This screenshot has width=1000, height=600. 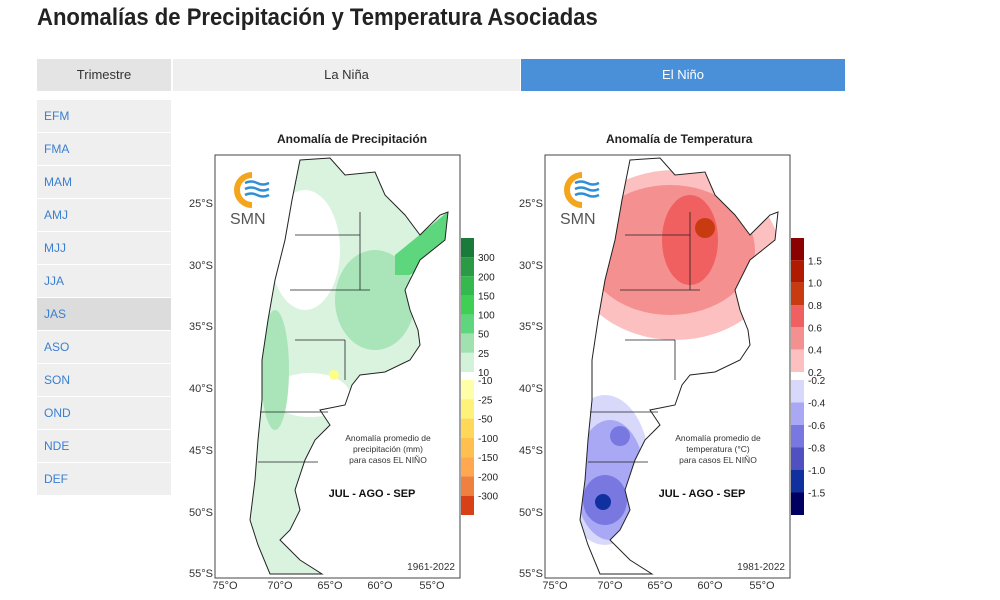 What do you see at coordinates (104, 347) in the screenshot?
I see `sidebar-item-aso: ASO` at bounding box center [104, 347].